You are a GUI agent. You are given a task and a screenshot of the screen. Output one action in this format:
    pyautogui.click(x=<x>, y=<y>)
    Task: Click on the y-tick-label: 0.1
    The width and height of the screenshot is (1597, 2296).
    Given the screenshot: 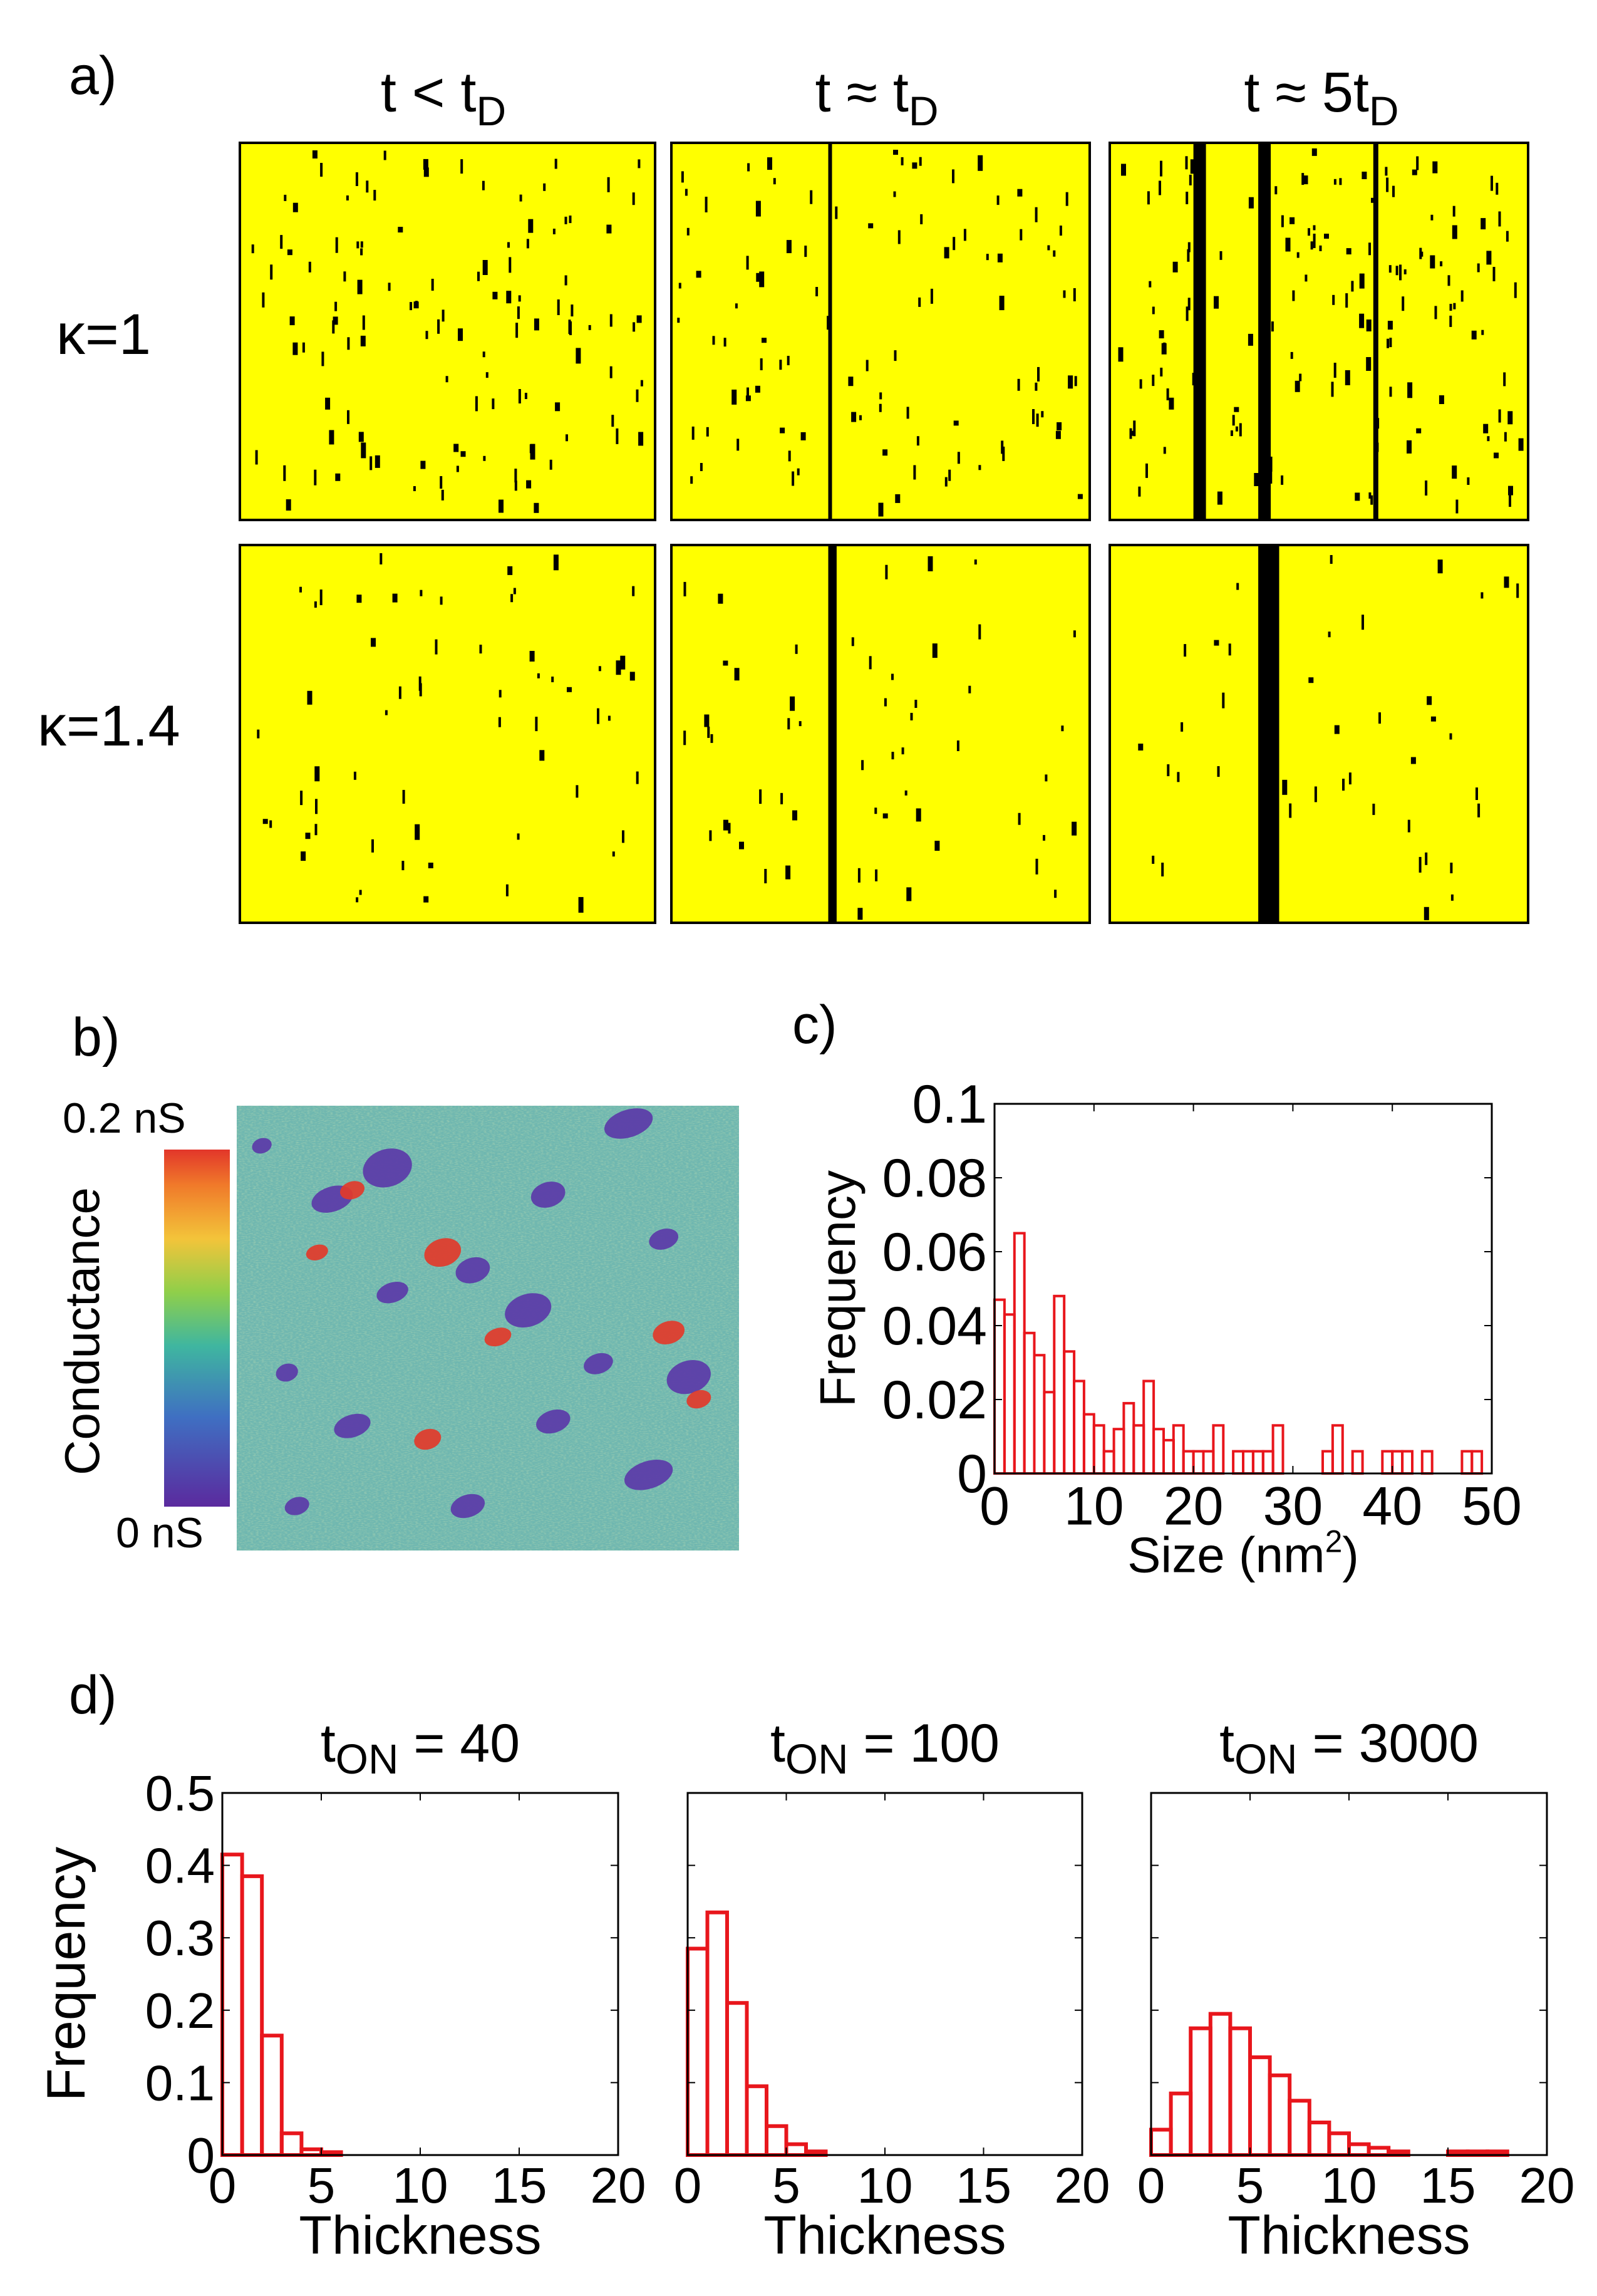 What is the action you would take?
    pyautogui.click(x=949, y=1104)
    